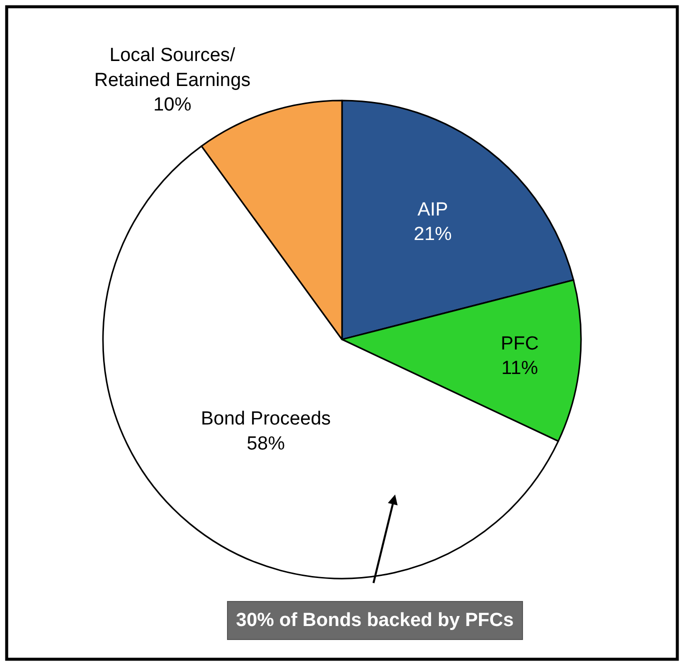 This screenshot has width=684, height=666. Describe the element at coordinates (172, 68) in the screenshot. I see `slice-label: Local Sources/ Retained Earnings` at that location.